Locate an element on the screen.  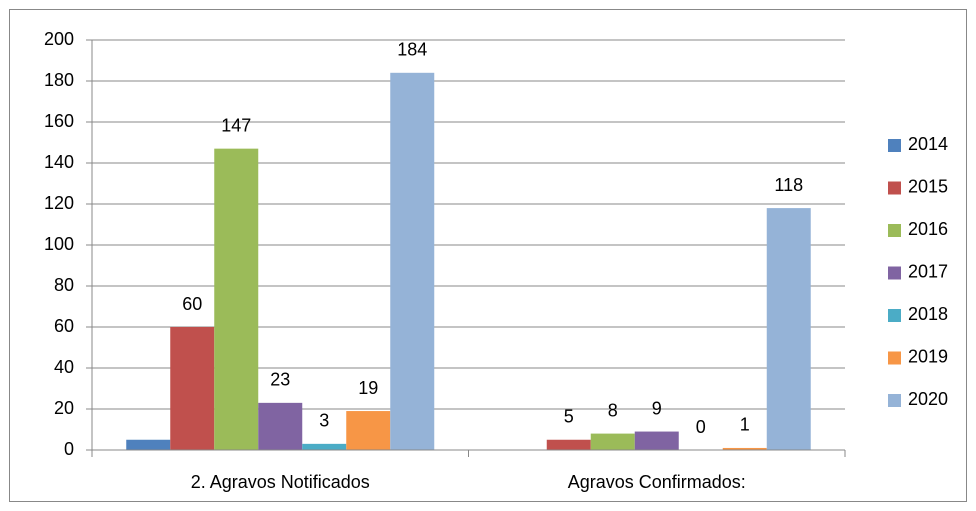
legend-label: 2014 is located at coordinates (928, 144).